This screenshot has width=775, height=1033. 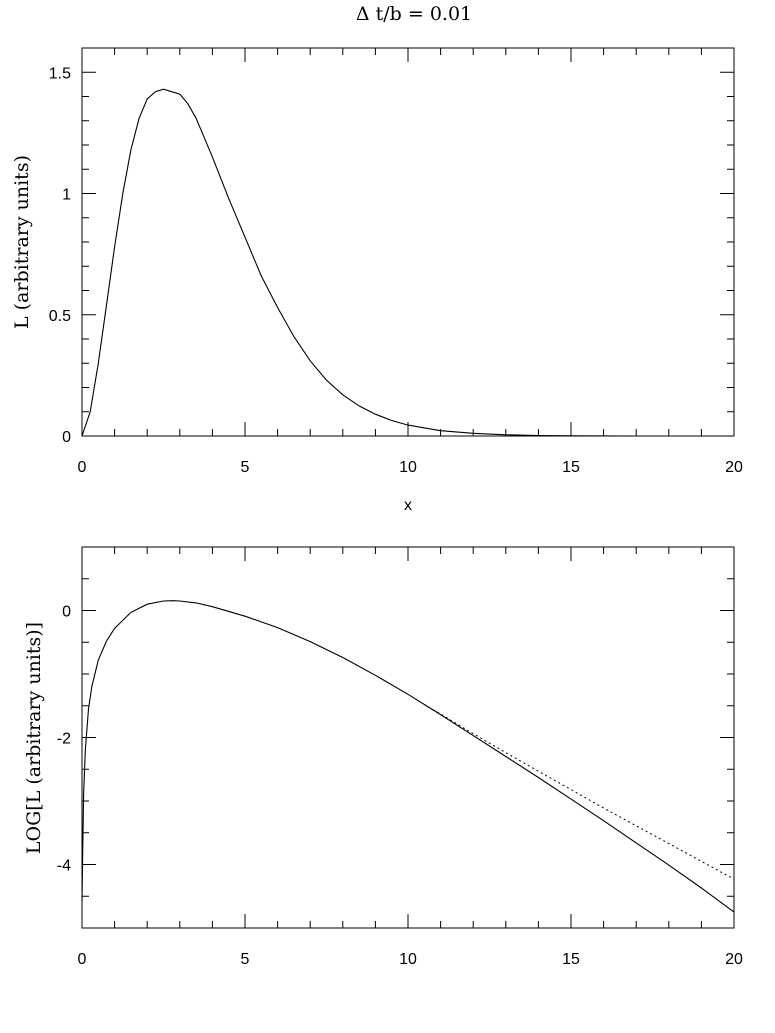 What do you see at coordinates (82, 959) in the screenshot?
I see `bottom-x-tick-label: 0` at bounding box center [82, 959].